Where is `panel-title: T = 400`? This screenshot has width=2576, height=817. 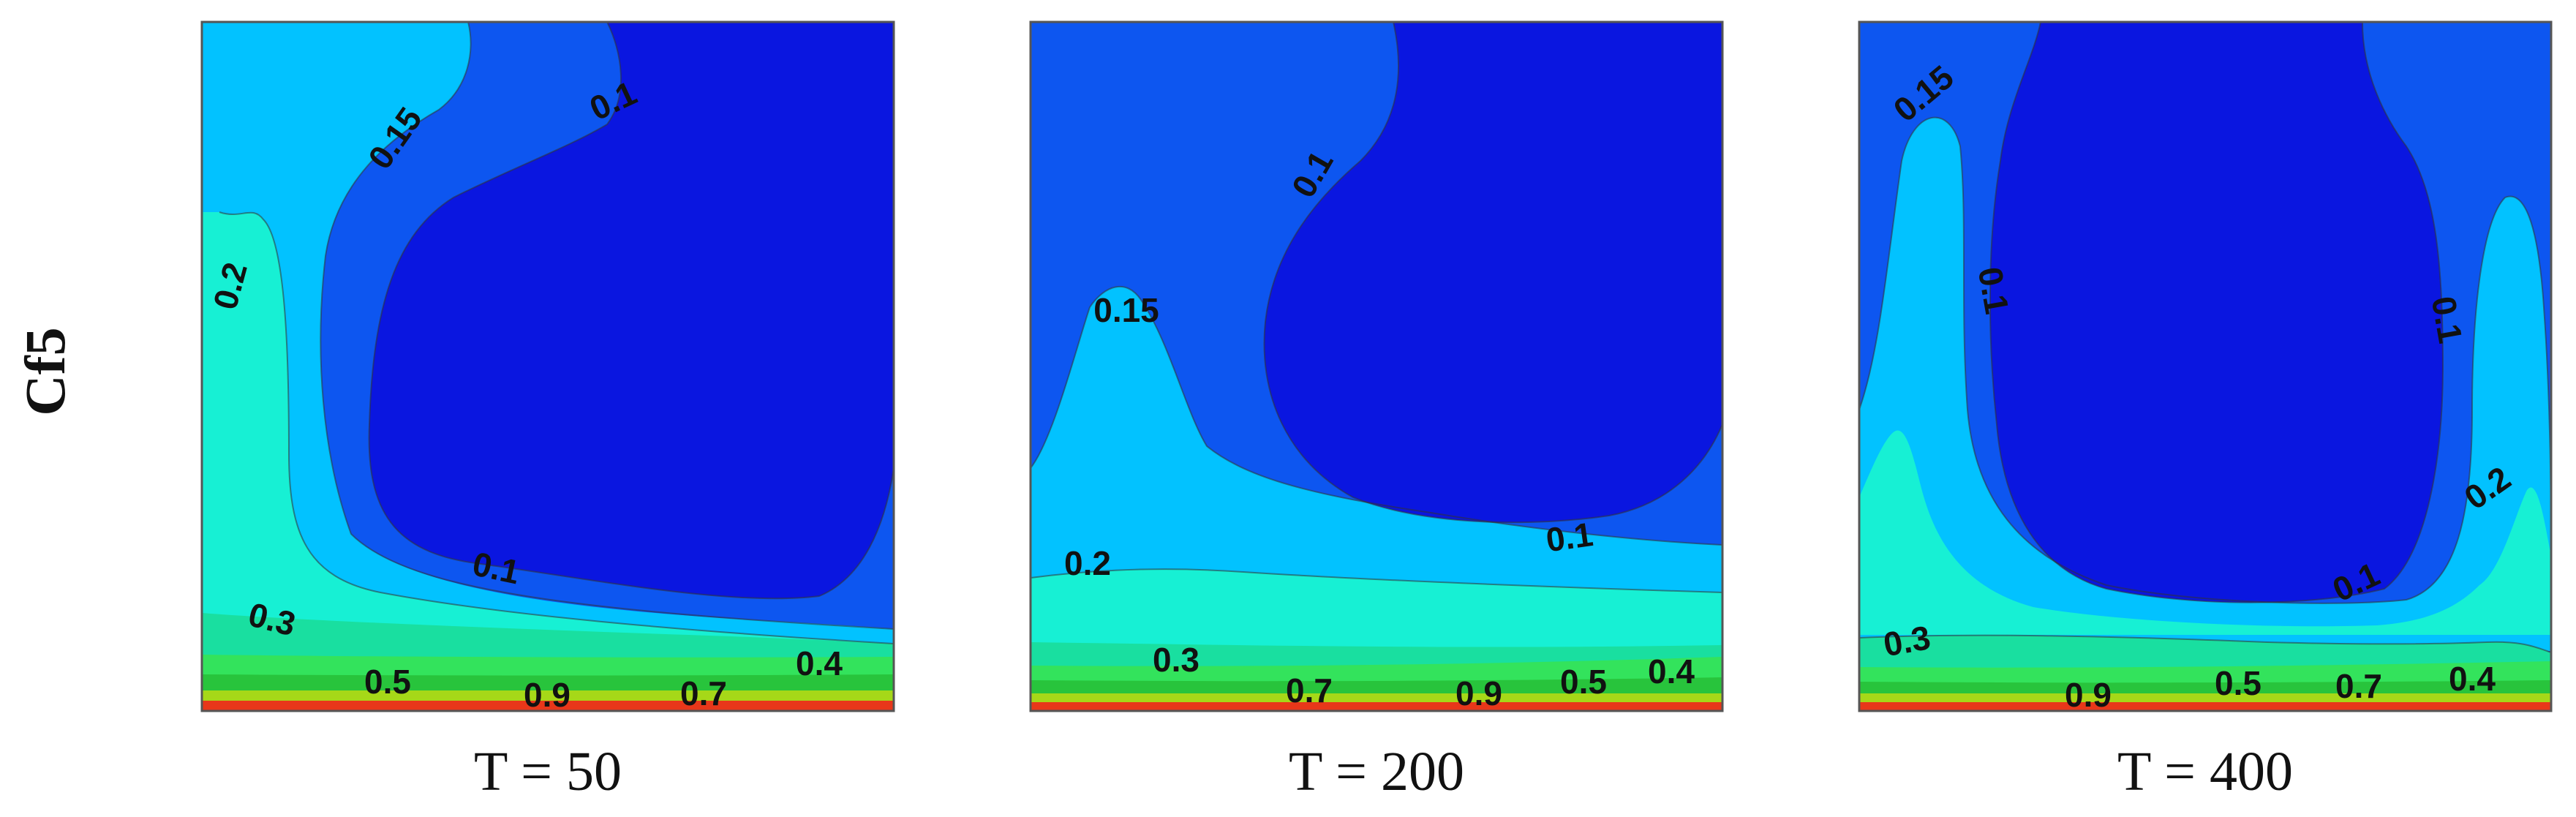
panel-title: T = 400 is located at coordinates (2205, 771).